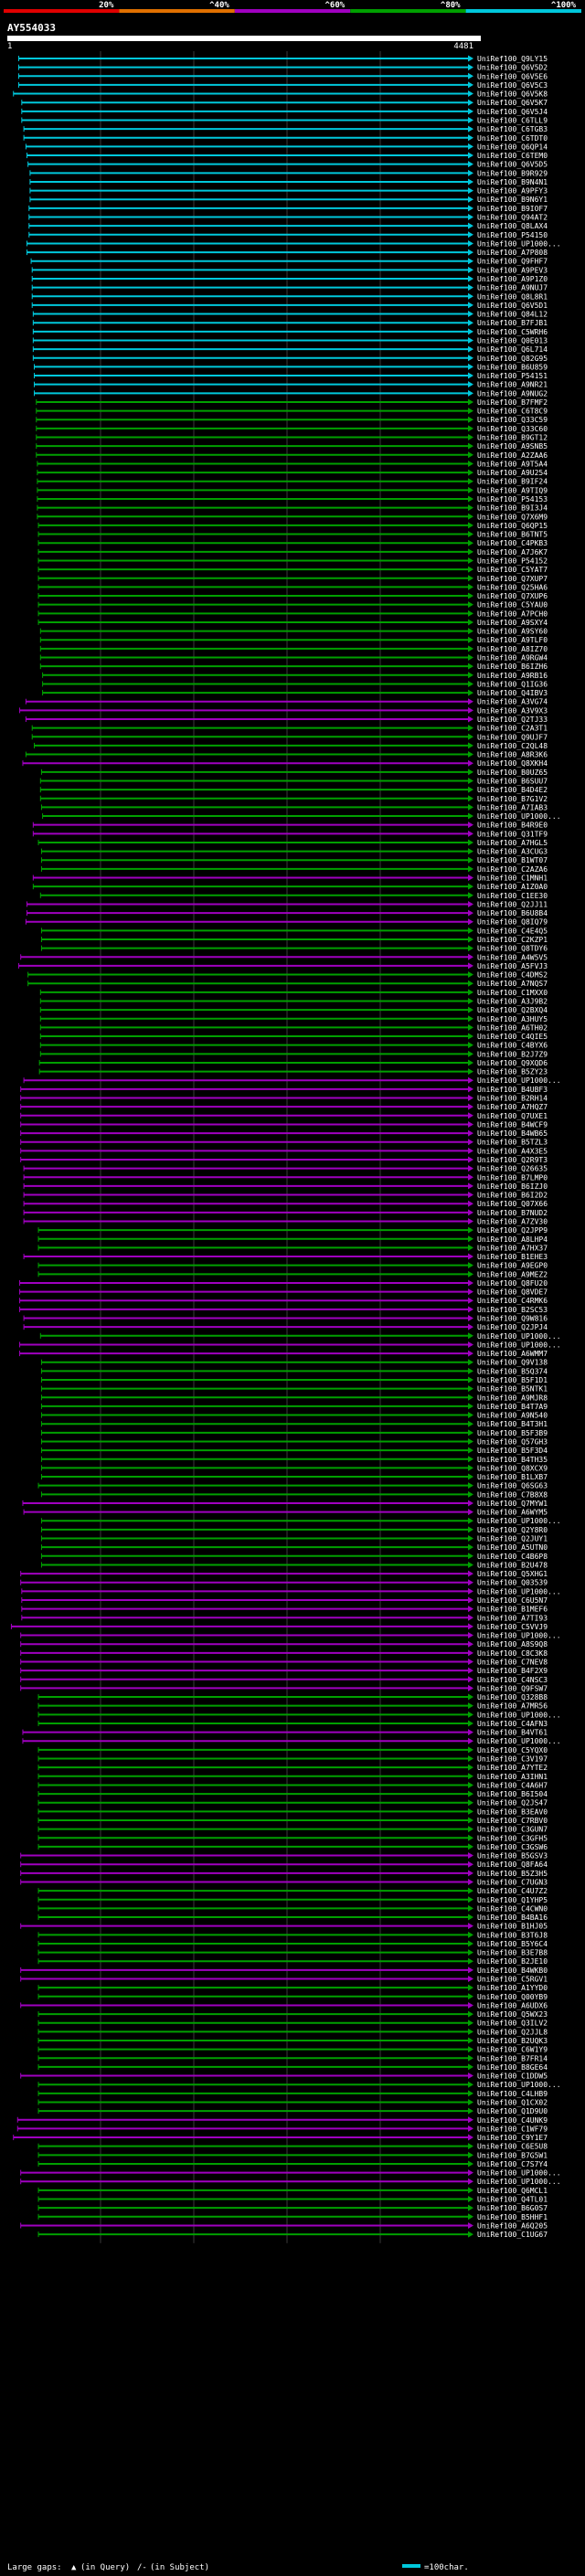  What do you see at coordinates (512, 517) in the screenshot?
I see `hit-label: UniRef100_Q7X6M9` at bounding box center [512, 517].